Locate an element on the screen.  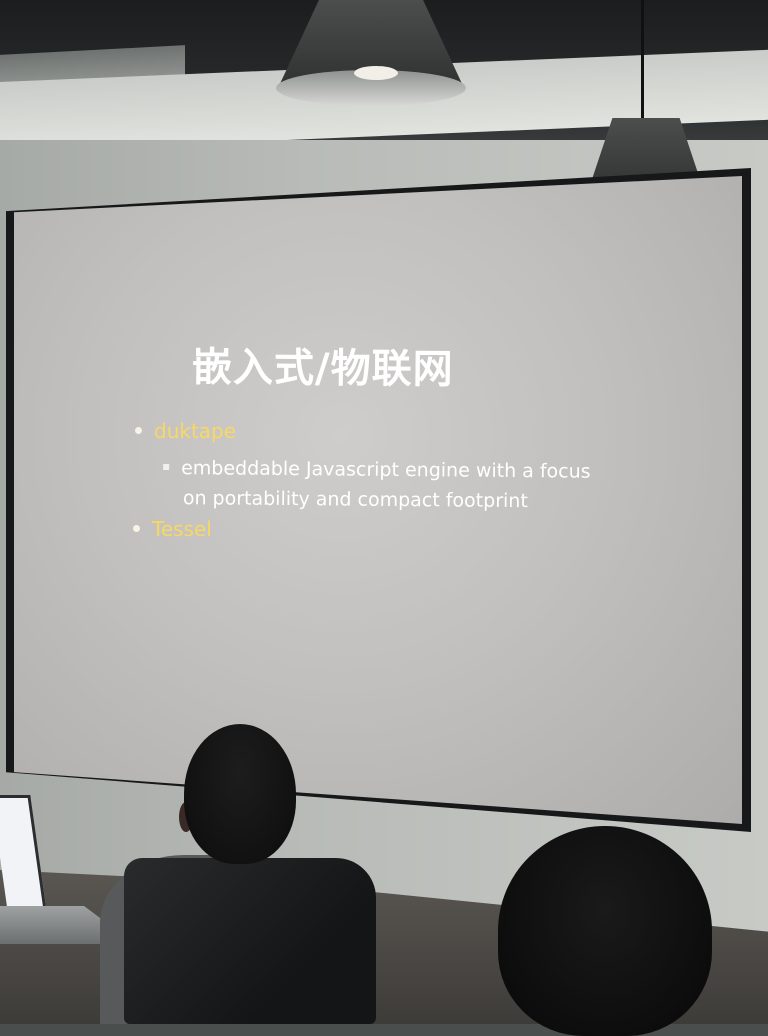
bullet-label: duktape is located at coordinates (195, 431).